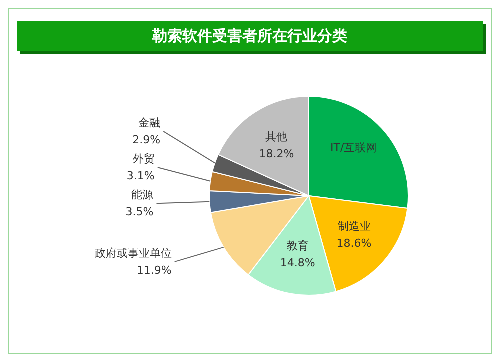 This screenshot has width=500, height=362. Describe the element at coordinates (354, 226) in the screenshot. I see `slice-label: 制造业` at that location.